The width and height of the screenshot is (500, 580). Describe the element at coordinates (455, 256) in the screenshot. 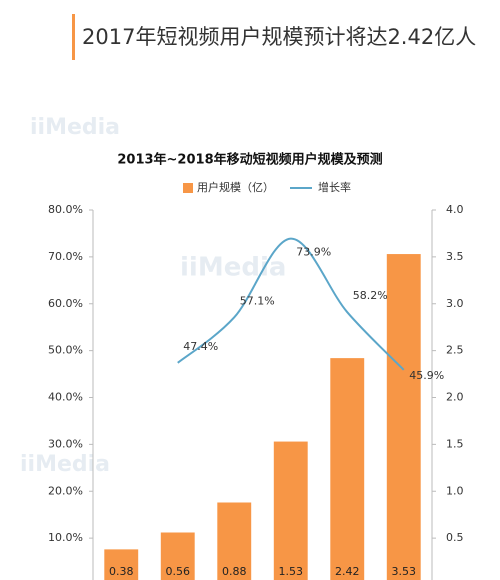

I see `y2-tick-label: 3.5` at that location.